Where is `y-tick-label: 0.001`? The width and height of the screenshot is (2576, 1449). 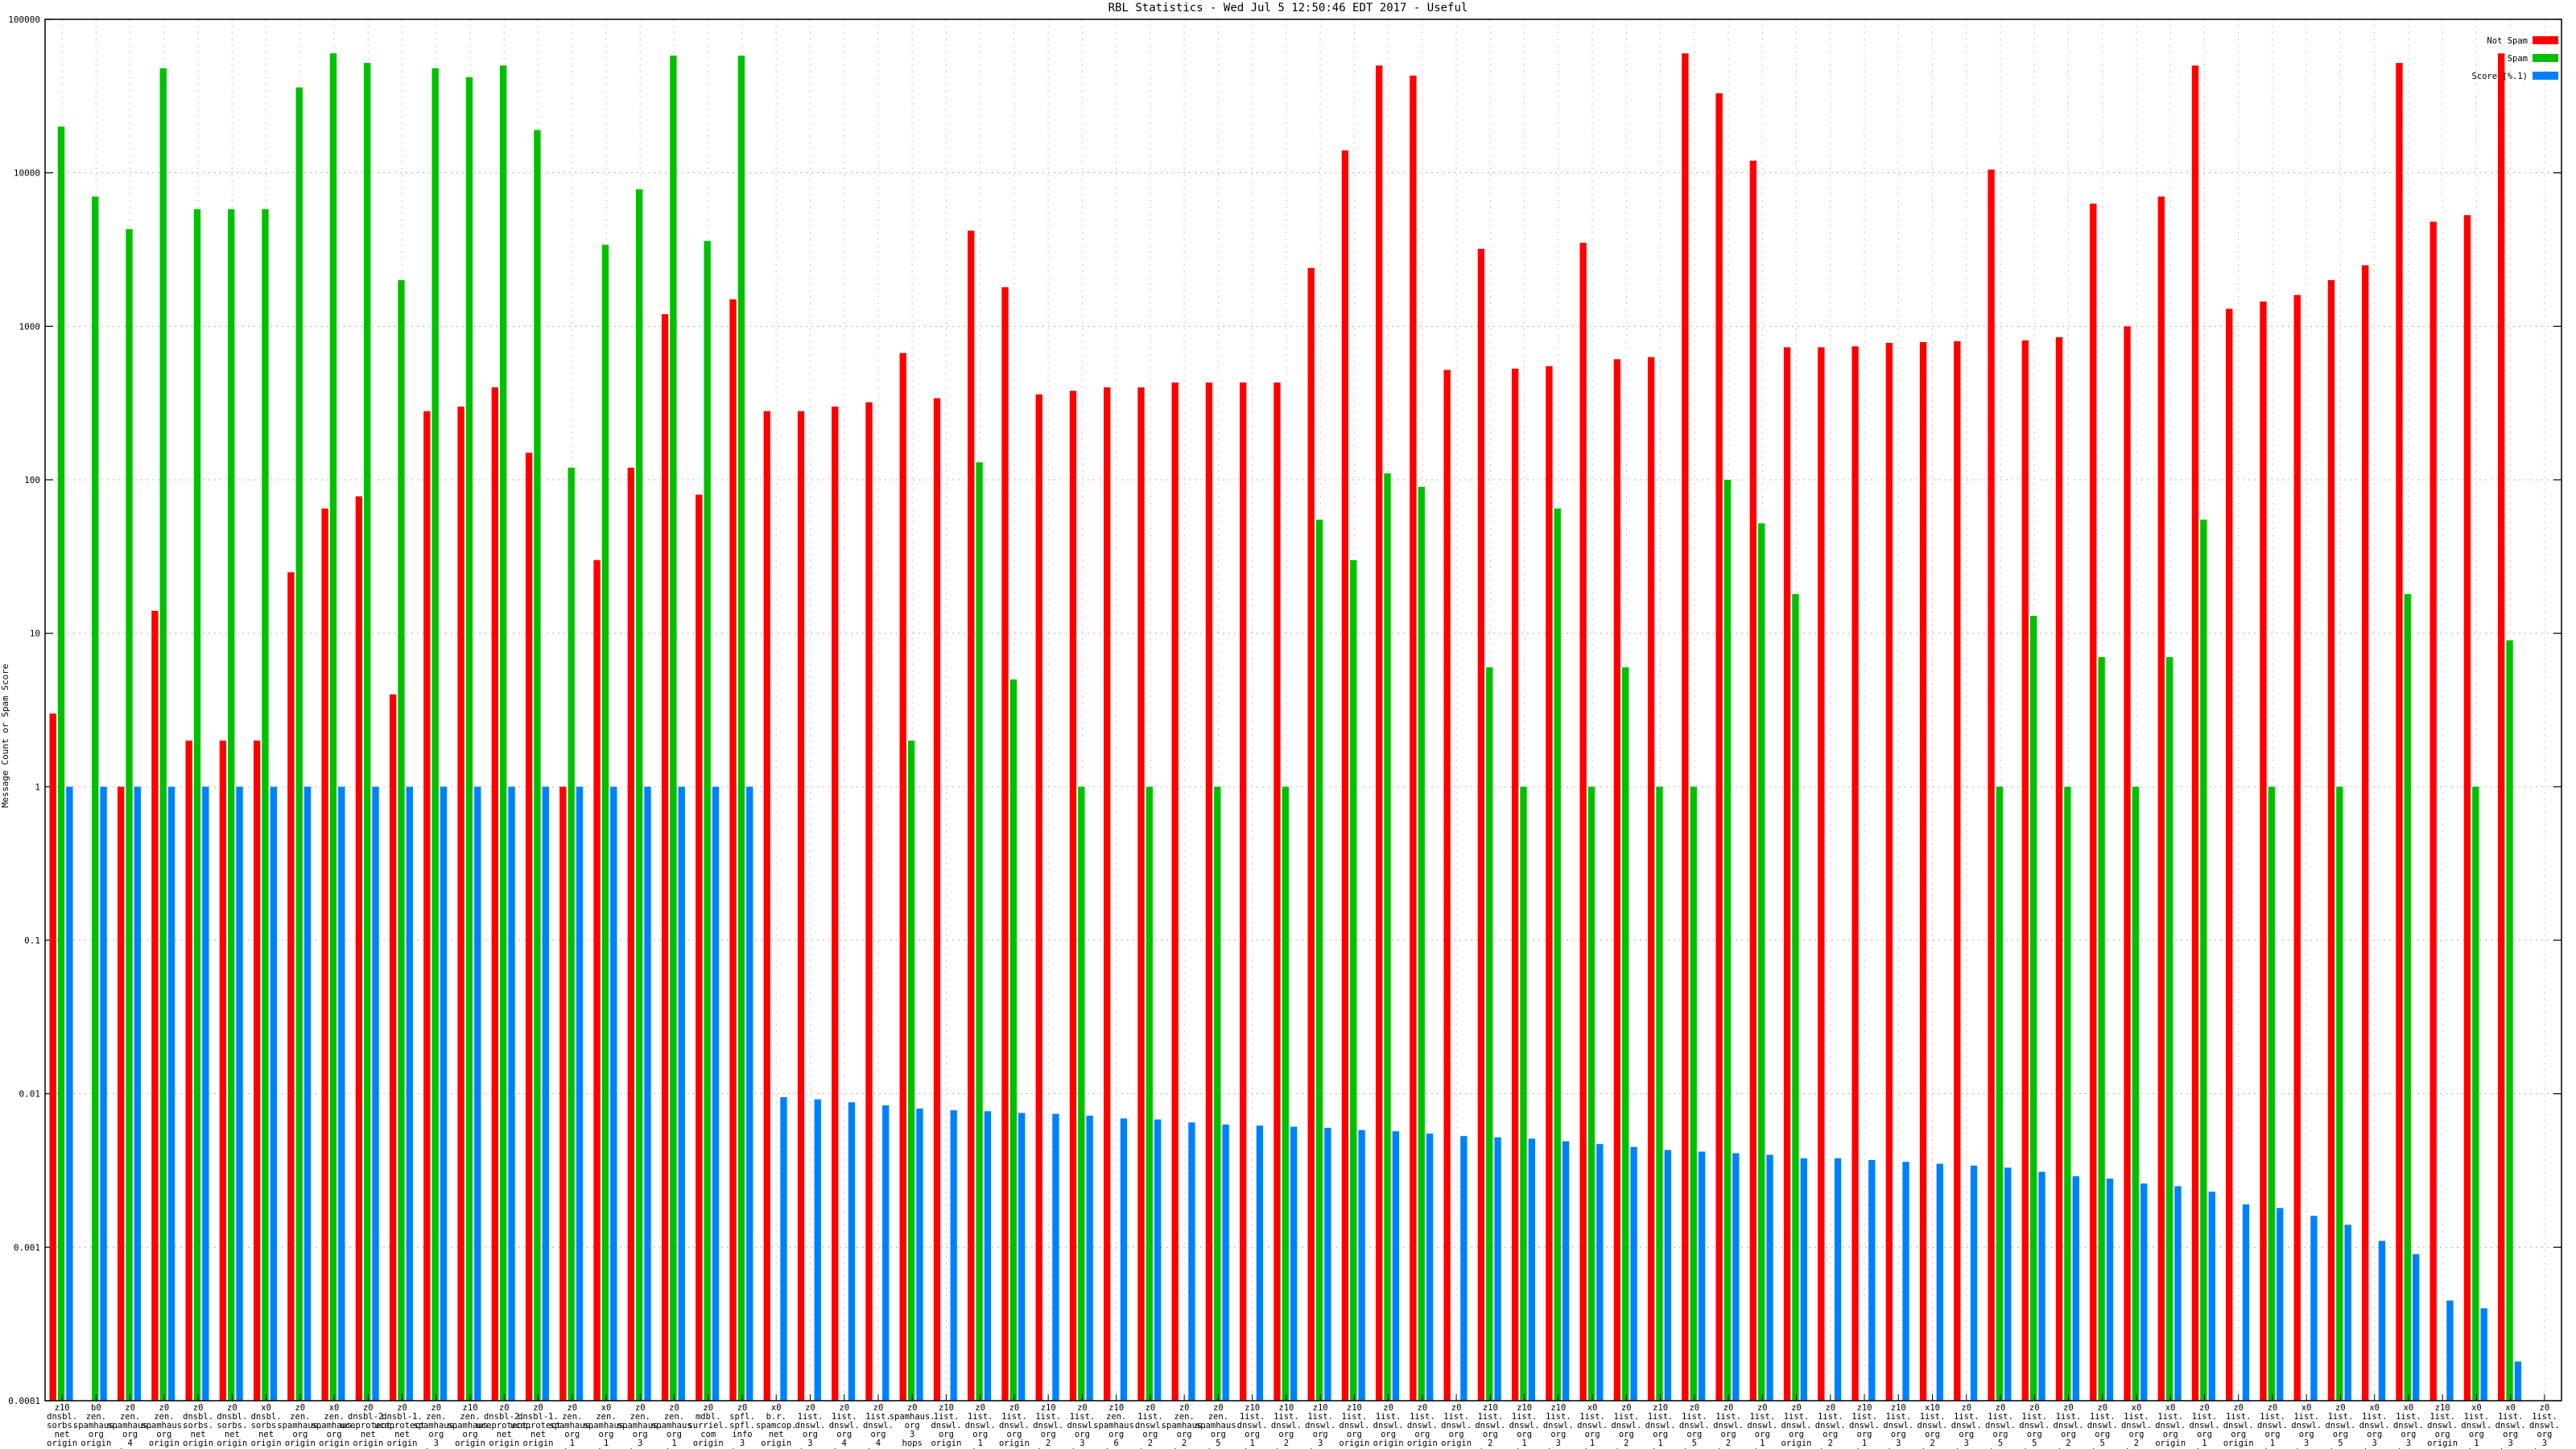 y-tick-label: 0.001 is located at coordinates (27, 1247).